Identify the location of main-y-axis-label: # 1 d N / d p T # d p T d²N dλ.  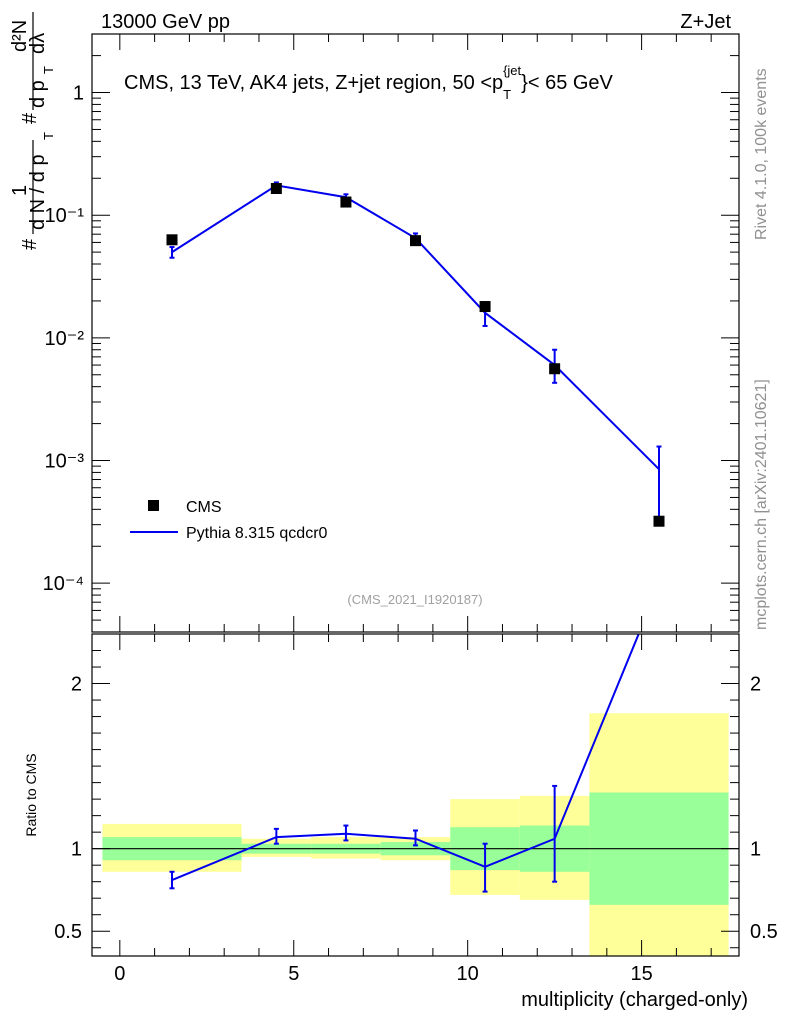
(32, 131).